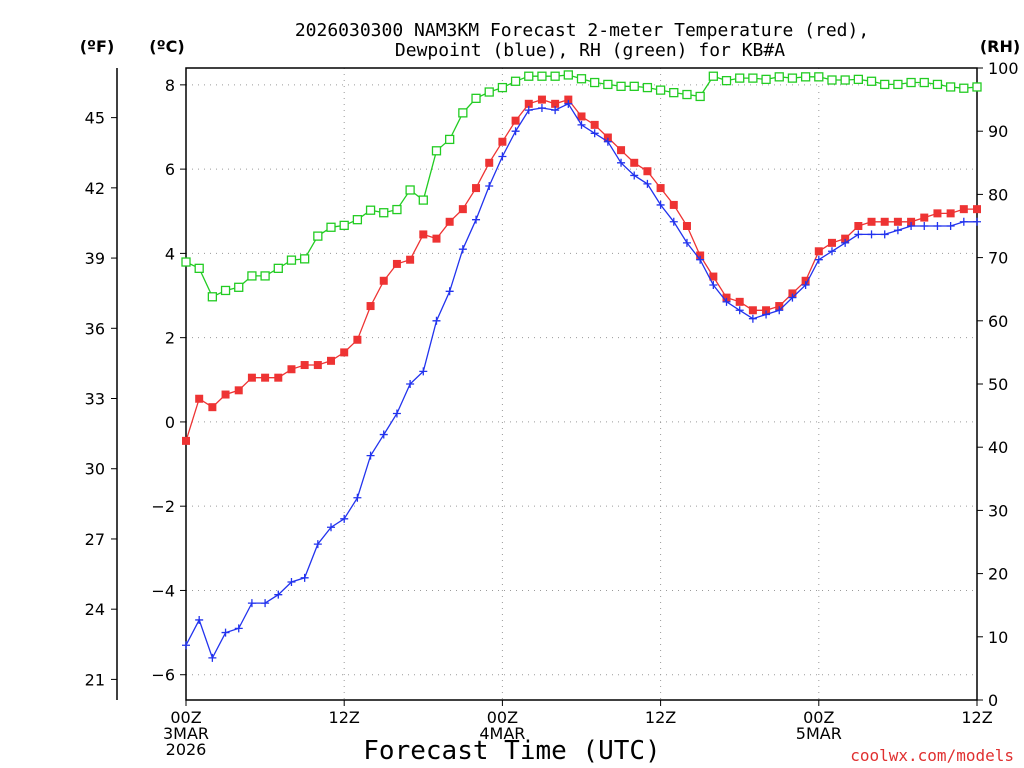 This screenshot has width=1024, height=768. What do you see at coordinates (993, 700) in the screenshot?
I see `rh-tick-label: 0` at bounding box center [993, 700].